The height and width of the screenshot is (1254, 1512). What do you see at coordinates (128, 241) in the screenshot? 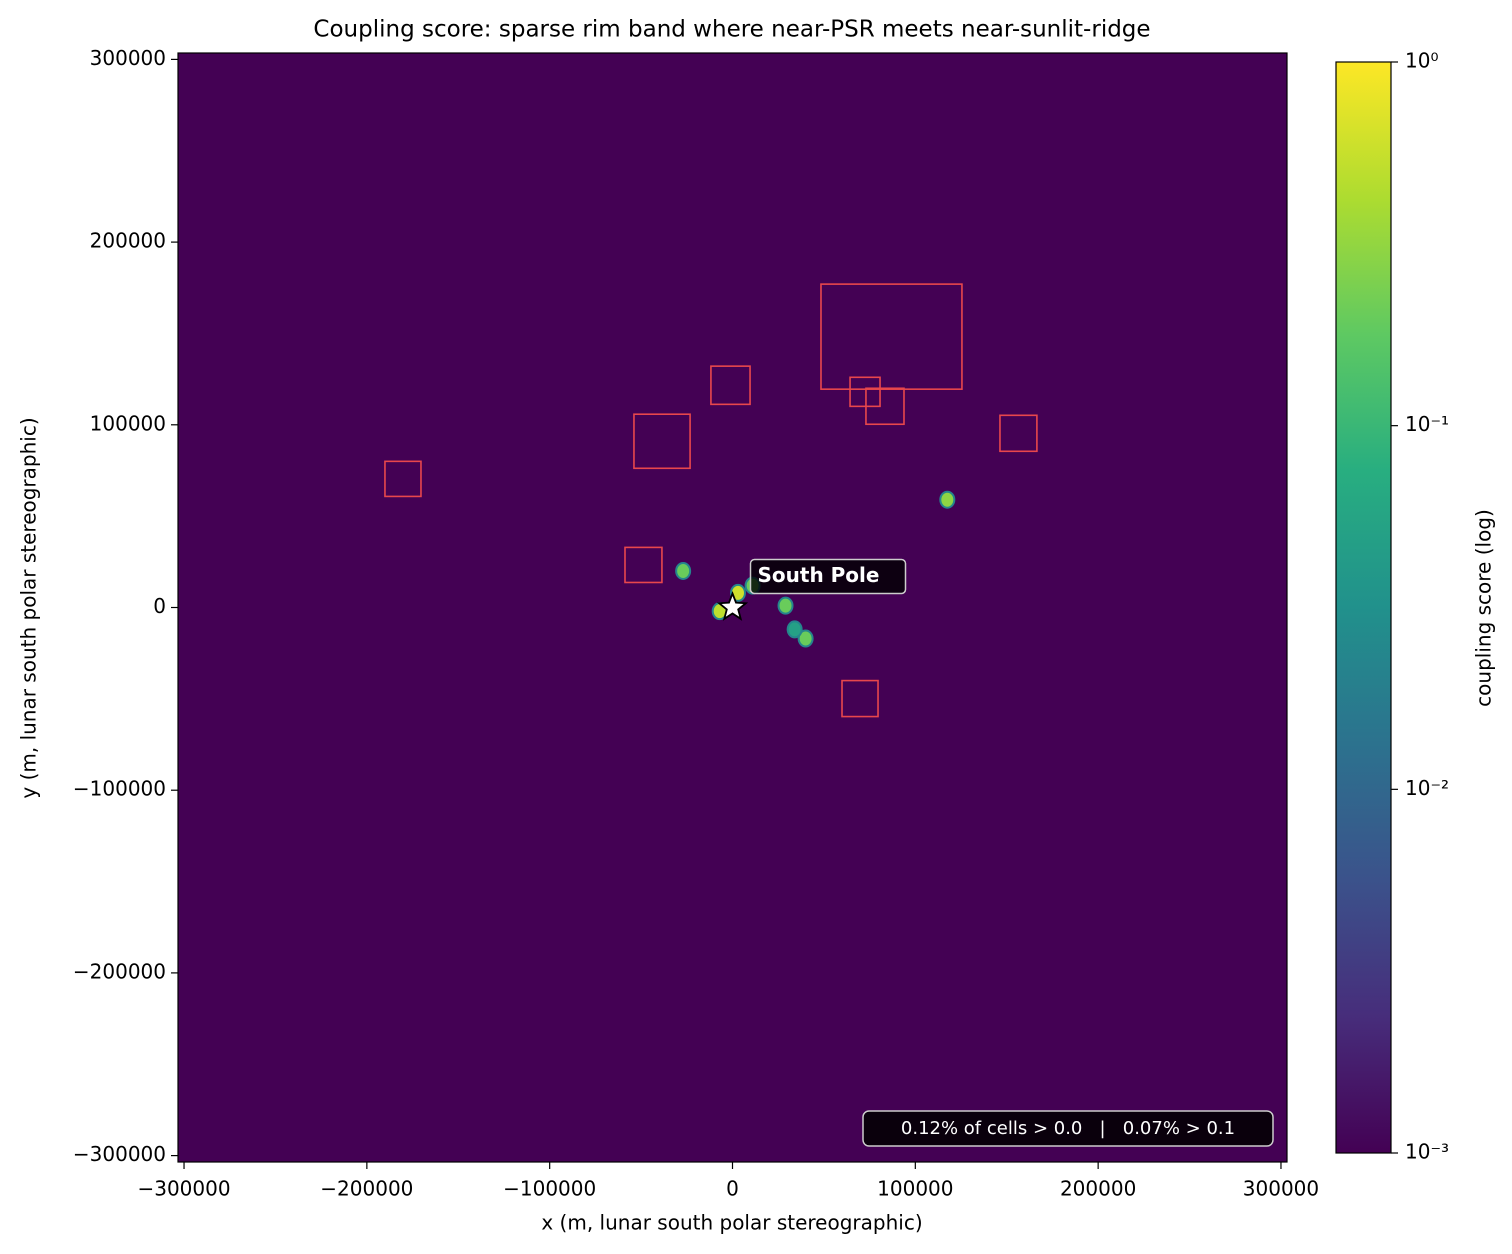
I see `y-tick-label: 200000` at bounding box center [128, 241].